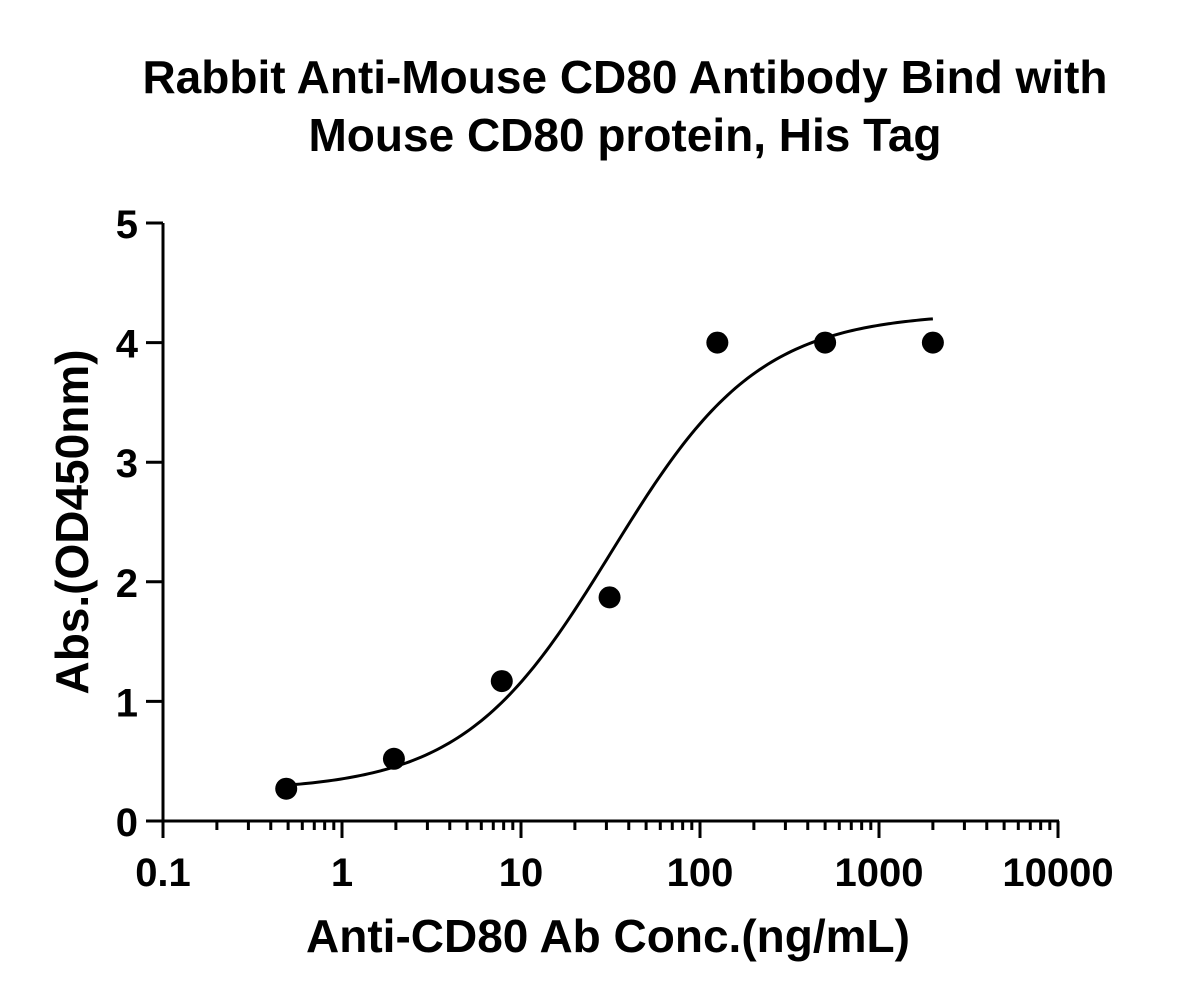 This screenshot has width=1194, height=1005. What do you see at coordinates (127, 225) in the screenshot?
I see `y-tick-label: 5` at bounding box center [127, 225].